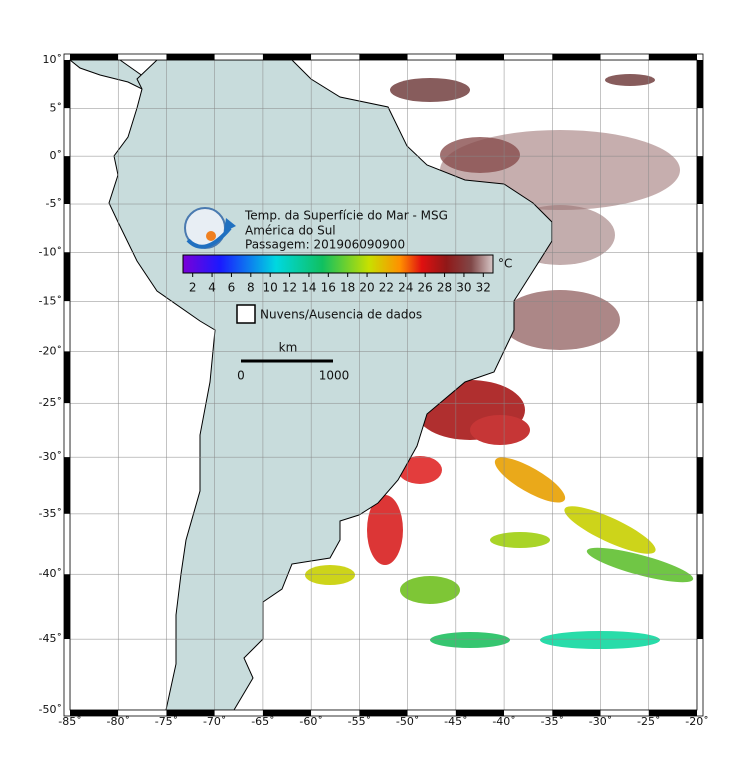  I want to click on map-title: Temp. da Superfície do Mar - MSG, so click(346, 216).